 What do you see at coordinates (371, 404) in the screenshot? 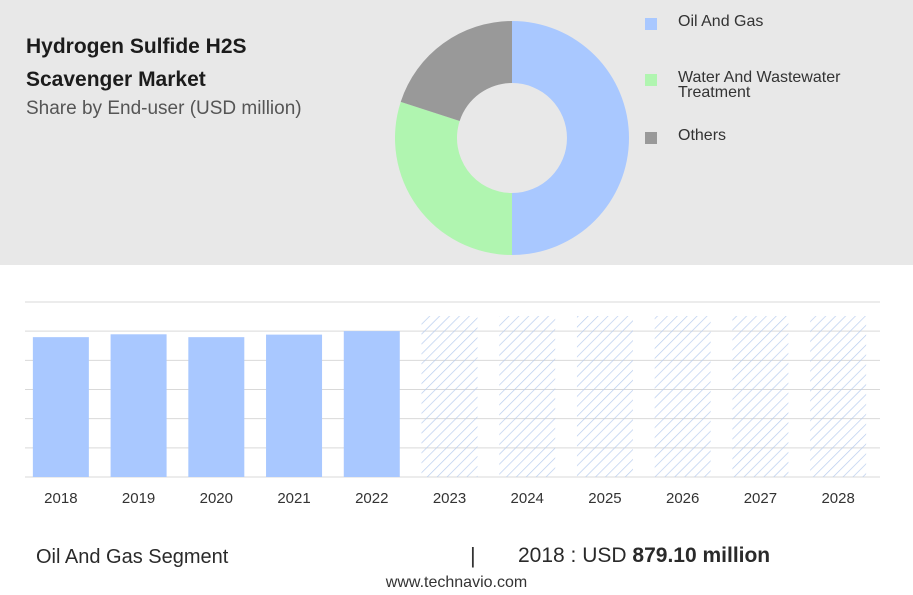
I see `bar-2022` at bounding box center [371, 404].